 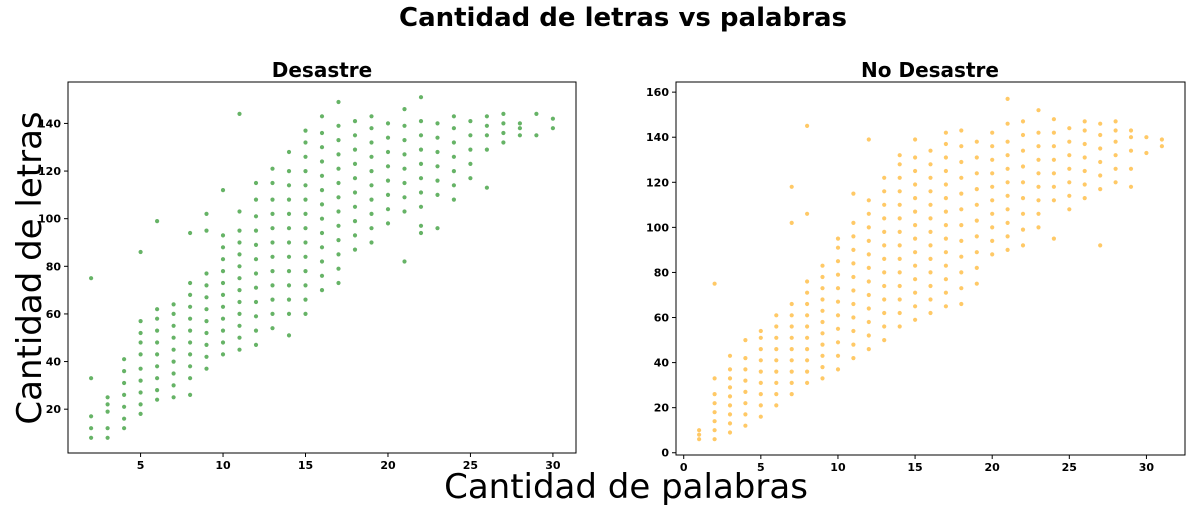 What do you see at coordinates (49, 171) in the screenshot?
I see `y-tick-label: 120` at bounding box center [49, 171].